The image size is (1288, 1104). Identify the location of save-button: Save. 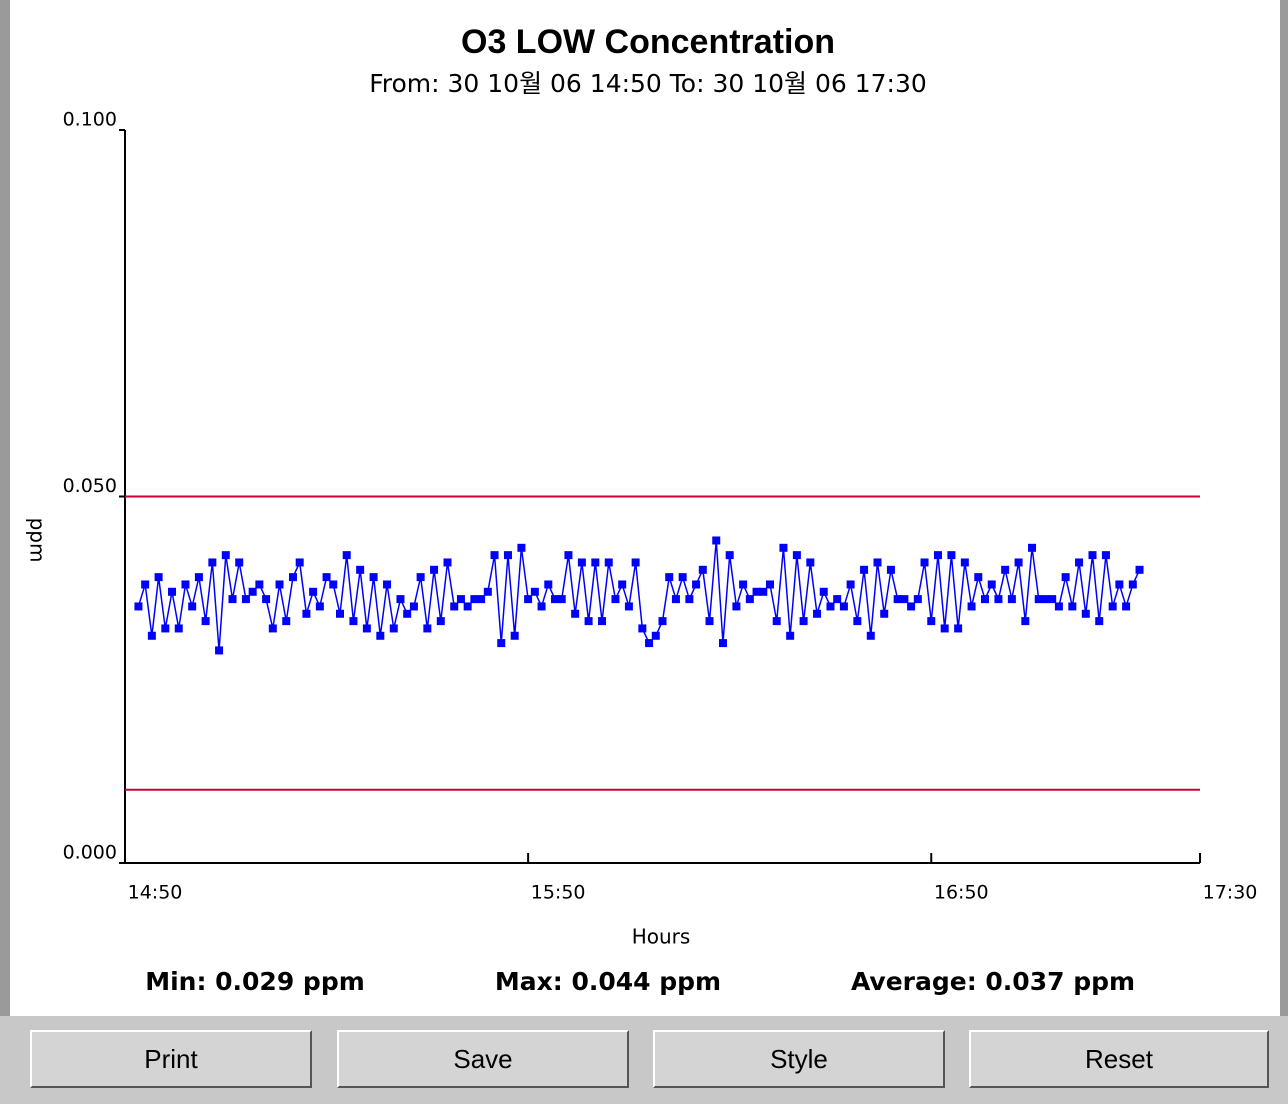
(483, 1059).